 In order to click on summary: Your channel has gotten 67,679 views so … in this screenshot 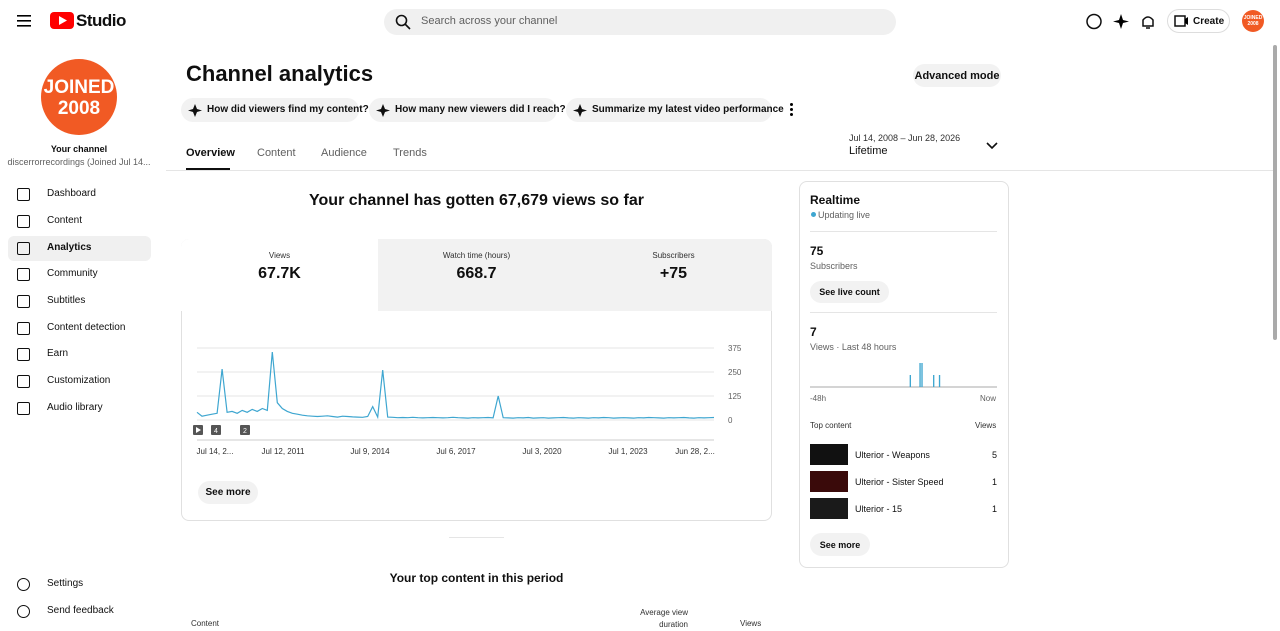, I will do `click(476, 200)`.